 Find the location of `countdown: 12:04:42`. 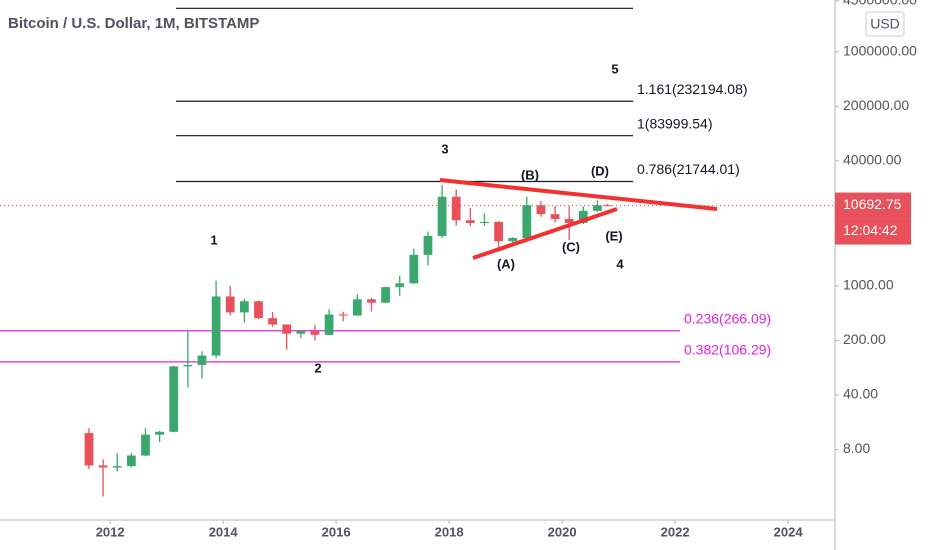

countdown: 12:04:42 is located at coordinates (870, 230).